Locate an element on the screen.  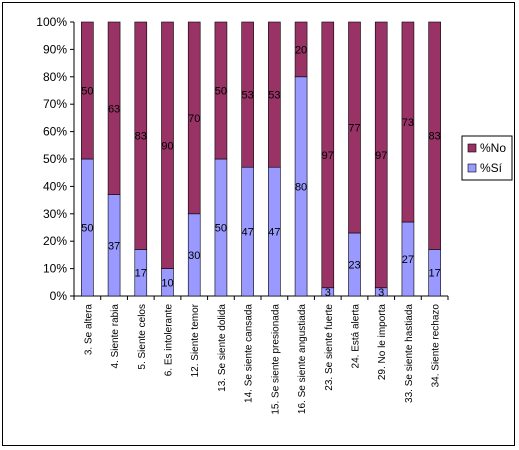
legend-label-si: %Sí is located at coordinates (491, 168).